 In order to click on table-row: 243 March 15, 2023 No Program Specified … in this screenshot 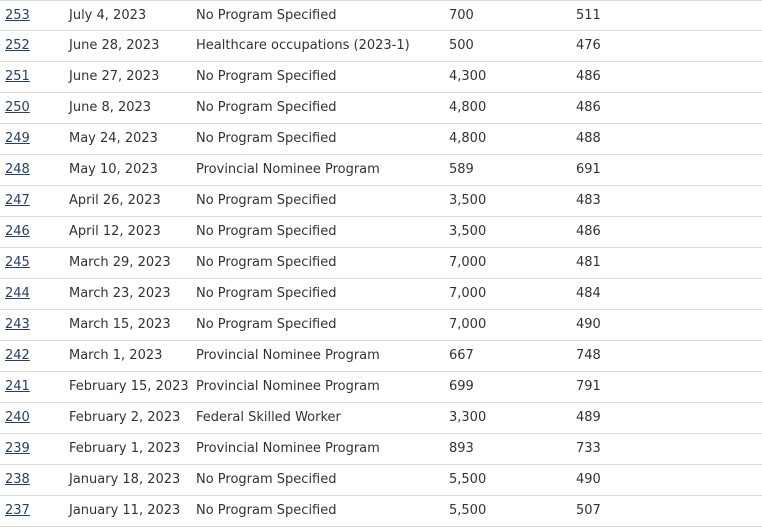, I will do `click(381, 325)`.